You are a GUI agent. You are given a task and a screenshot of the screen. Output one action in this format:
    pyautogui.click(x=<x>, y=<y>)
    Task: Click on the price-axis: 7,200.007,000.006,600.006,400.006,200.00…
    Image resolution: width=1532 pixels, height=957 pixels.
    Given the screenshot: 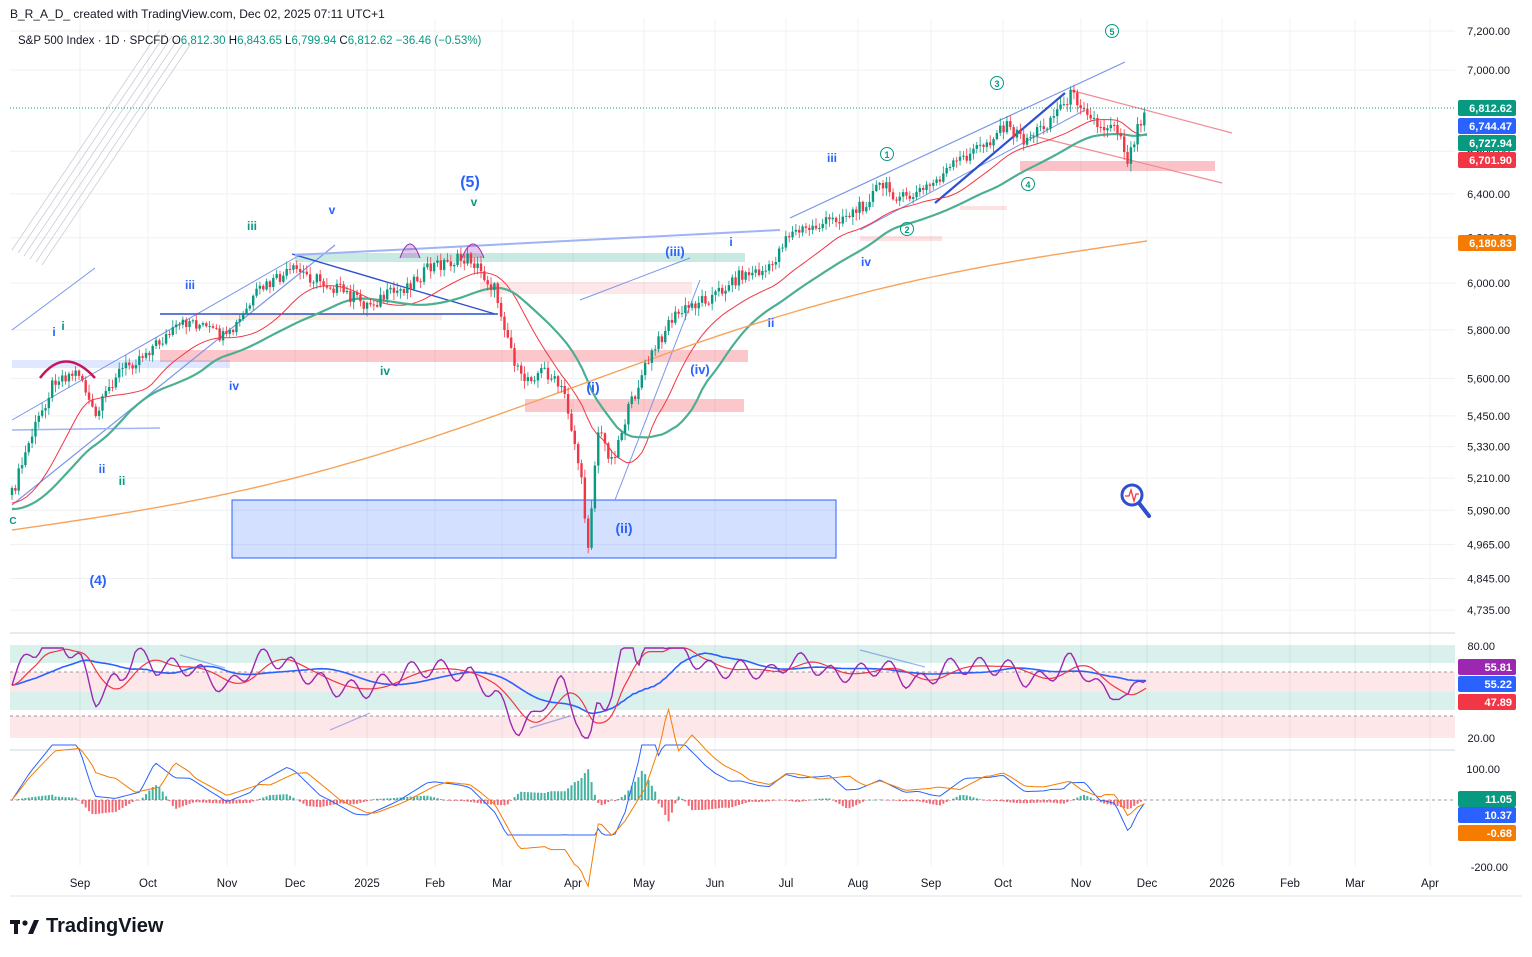 What is the action you would take?
    pyautogui.click(x=1488, y=450)
    